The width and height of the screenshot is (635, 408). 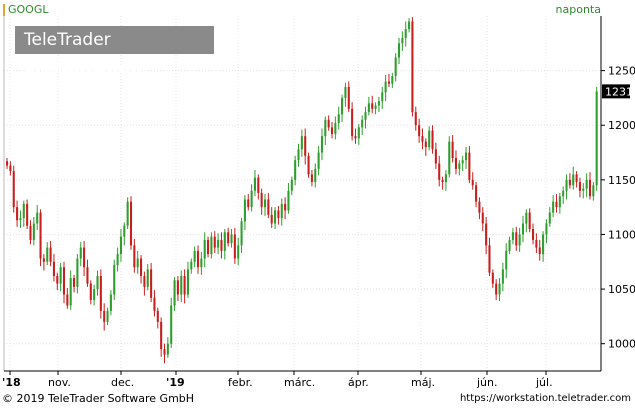 What do you see at coordinates (621, 289) in the screenshot?
I see `price-tick-label: 1050` at bounding box center [621, 289].